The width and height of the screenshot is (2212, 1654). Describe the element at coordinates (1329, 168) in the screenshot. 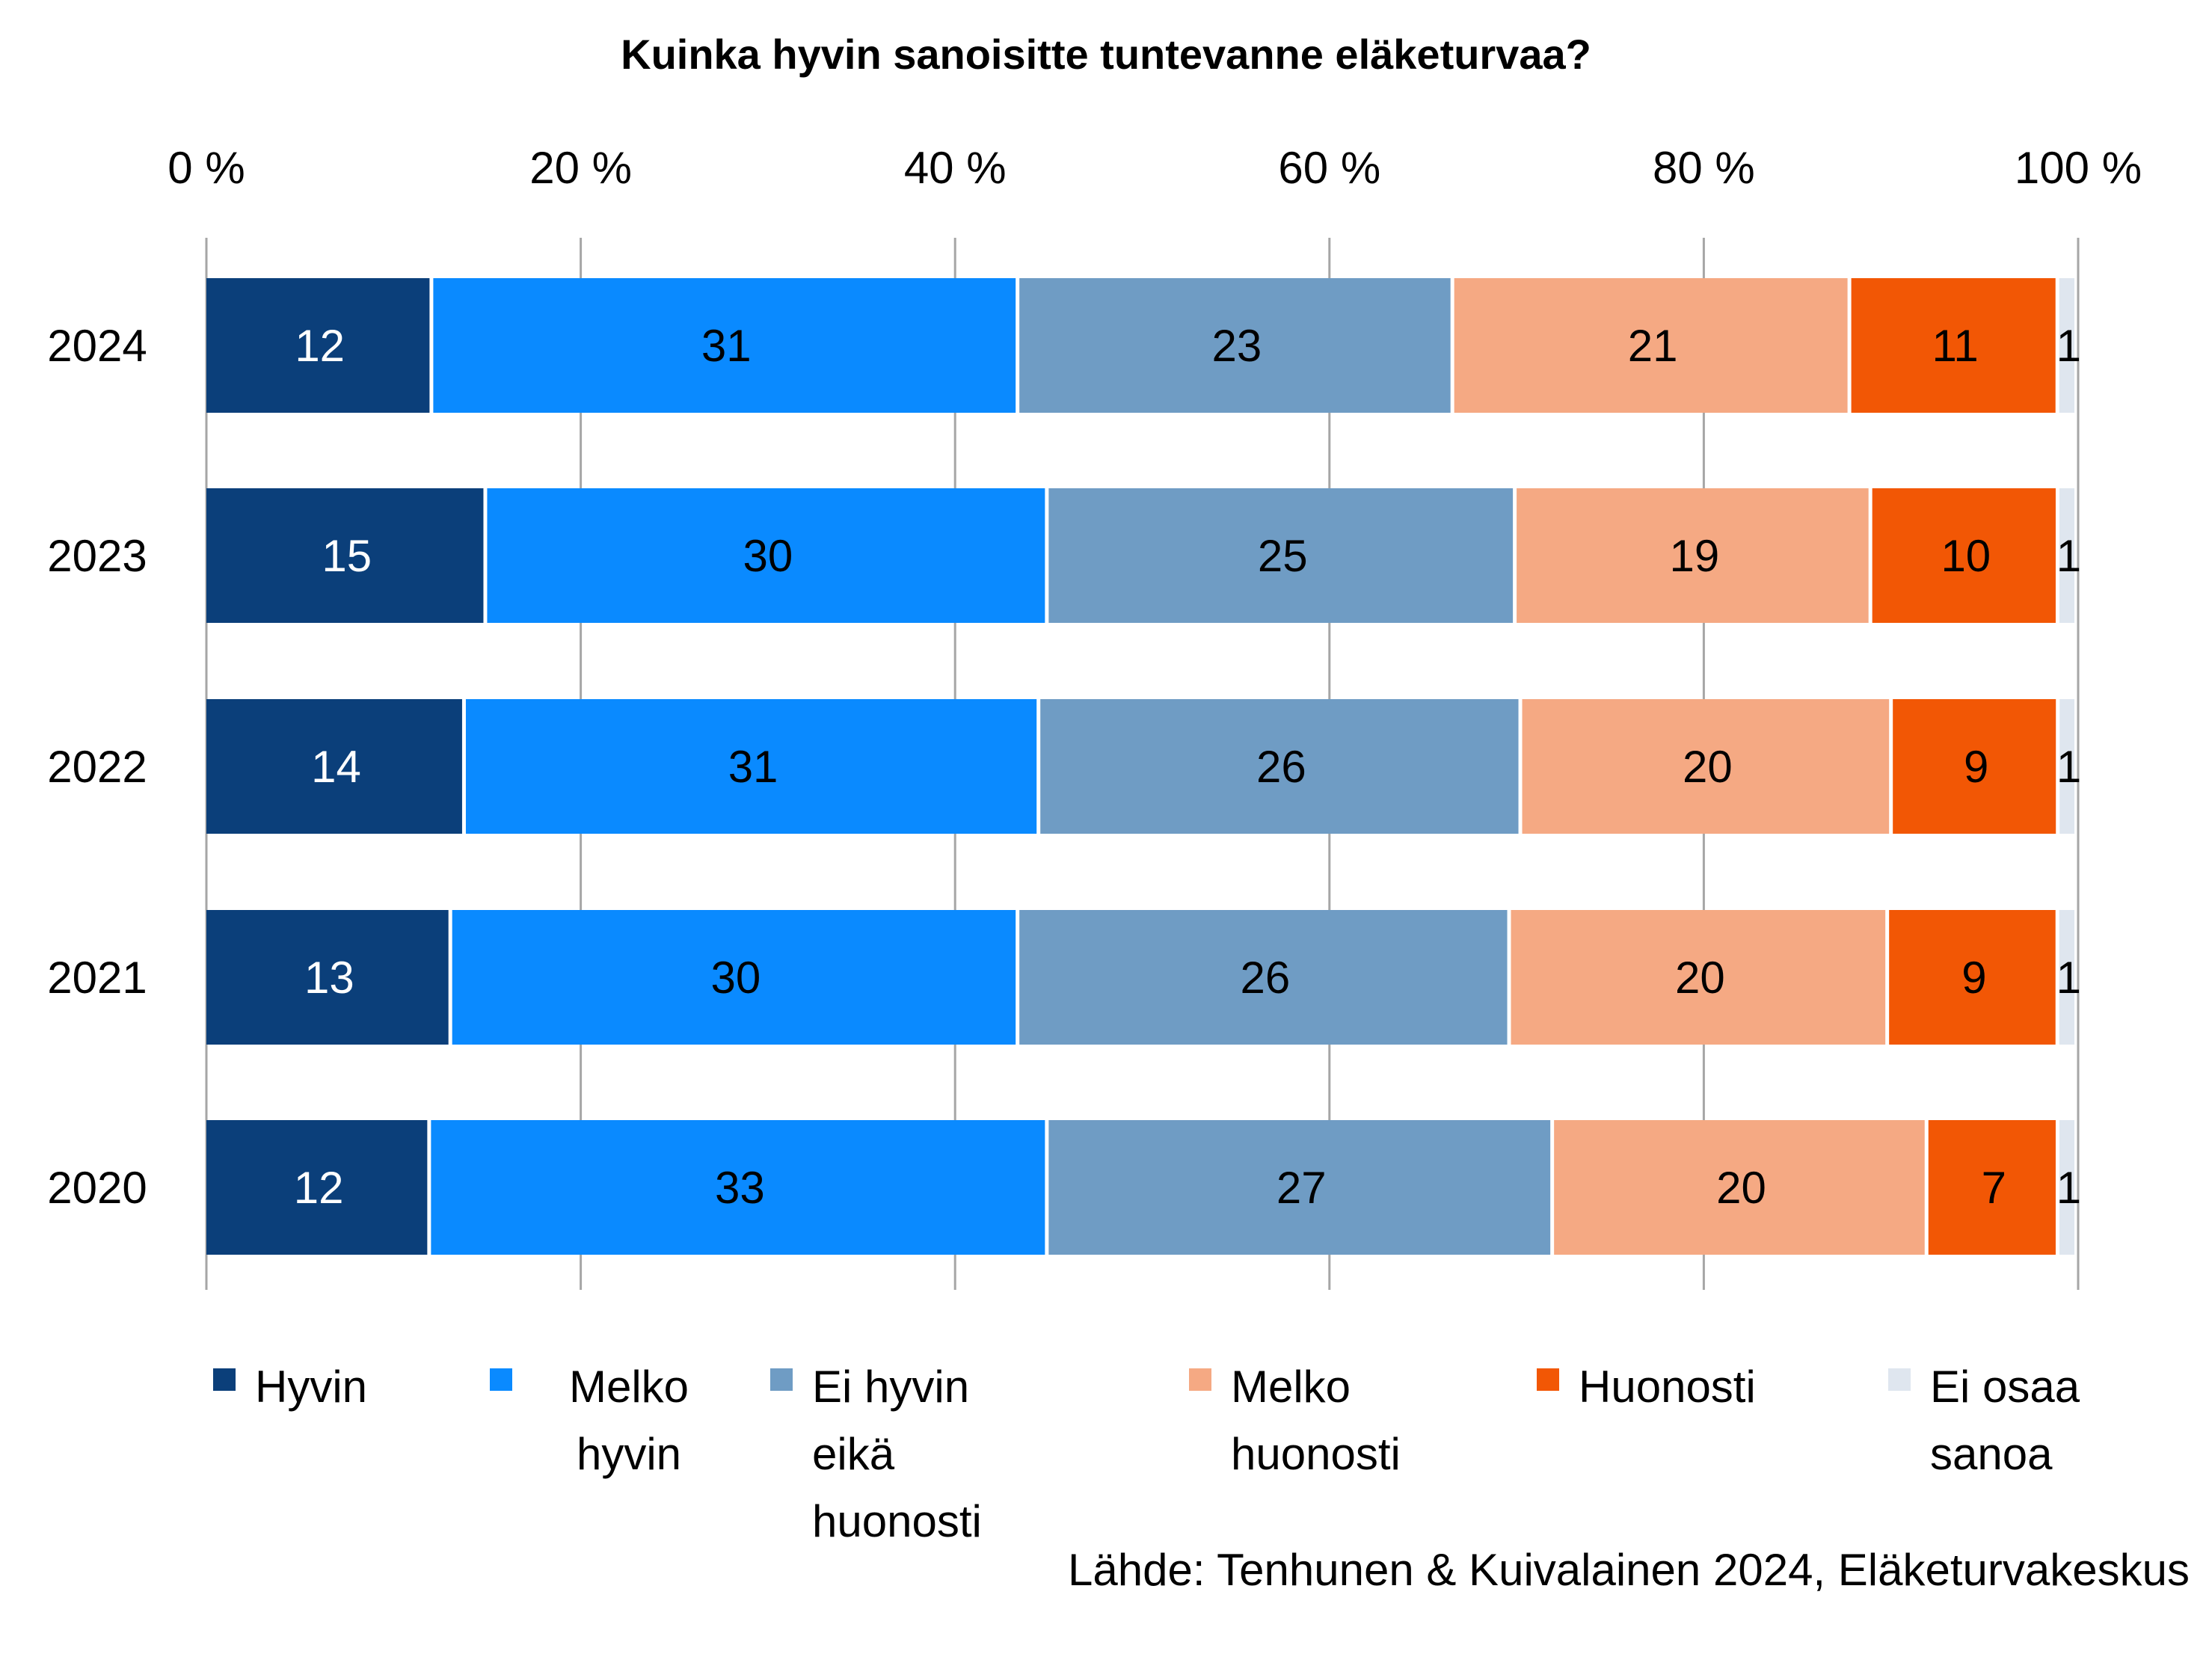

I see `x-tick-label: 60 %` at that location.